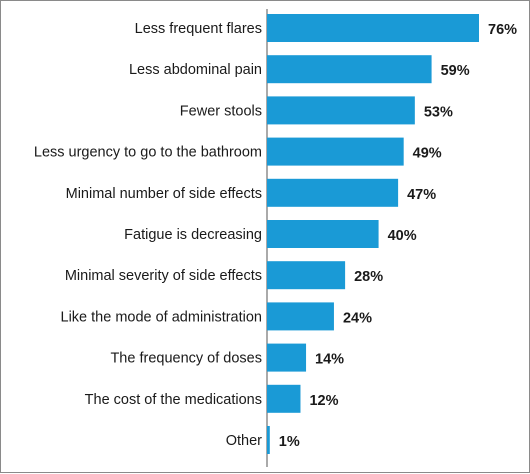 Image resolution: width=530 pixels, height=474 pixels. I want to click on value-label: 24%, so click(357, 318).